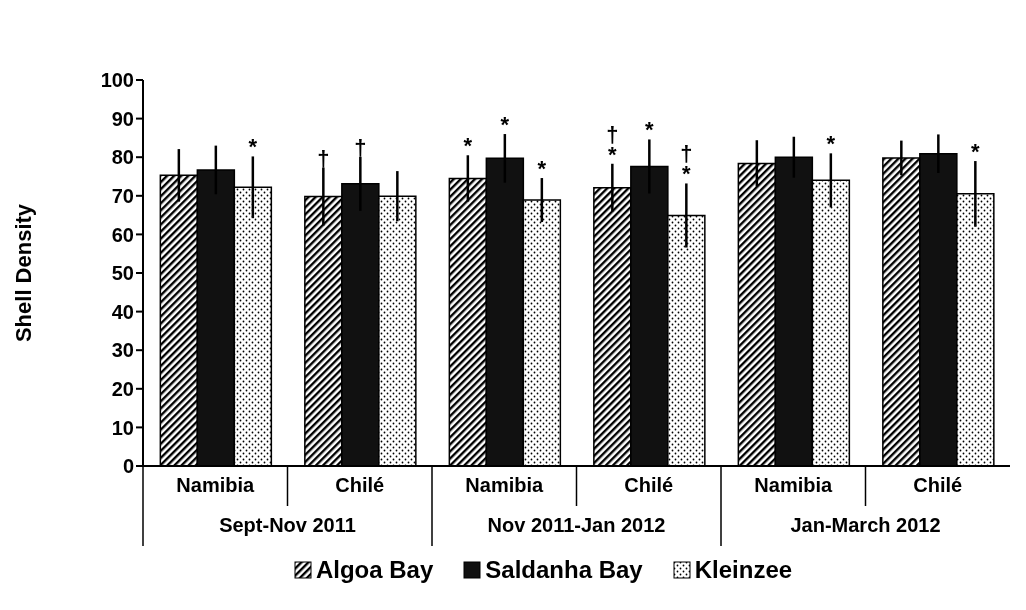 The image size is (1026, 610). Describe the element at coordinates (117, 80) in the screenshot. I see `y-tick-label: 100` at that location.